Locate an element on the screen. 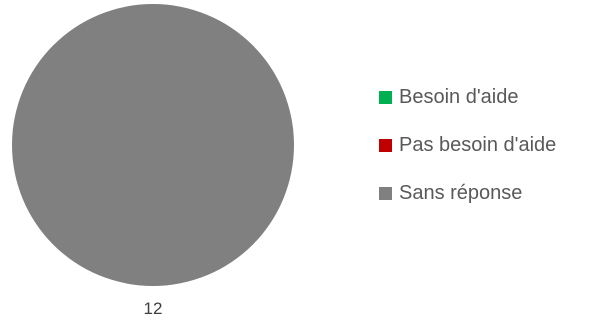 Image resolution: width=605 pixels, height=329 pixels. legend-item-pas-besoin-aide: Pas besoin d'aide is located at coordinates (467, 145).